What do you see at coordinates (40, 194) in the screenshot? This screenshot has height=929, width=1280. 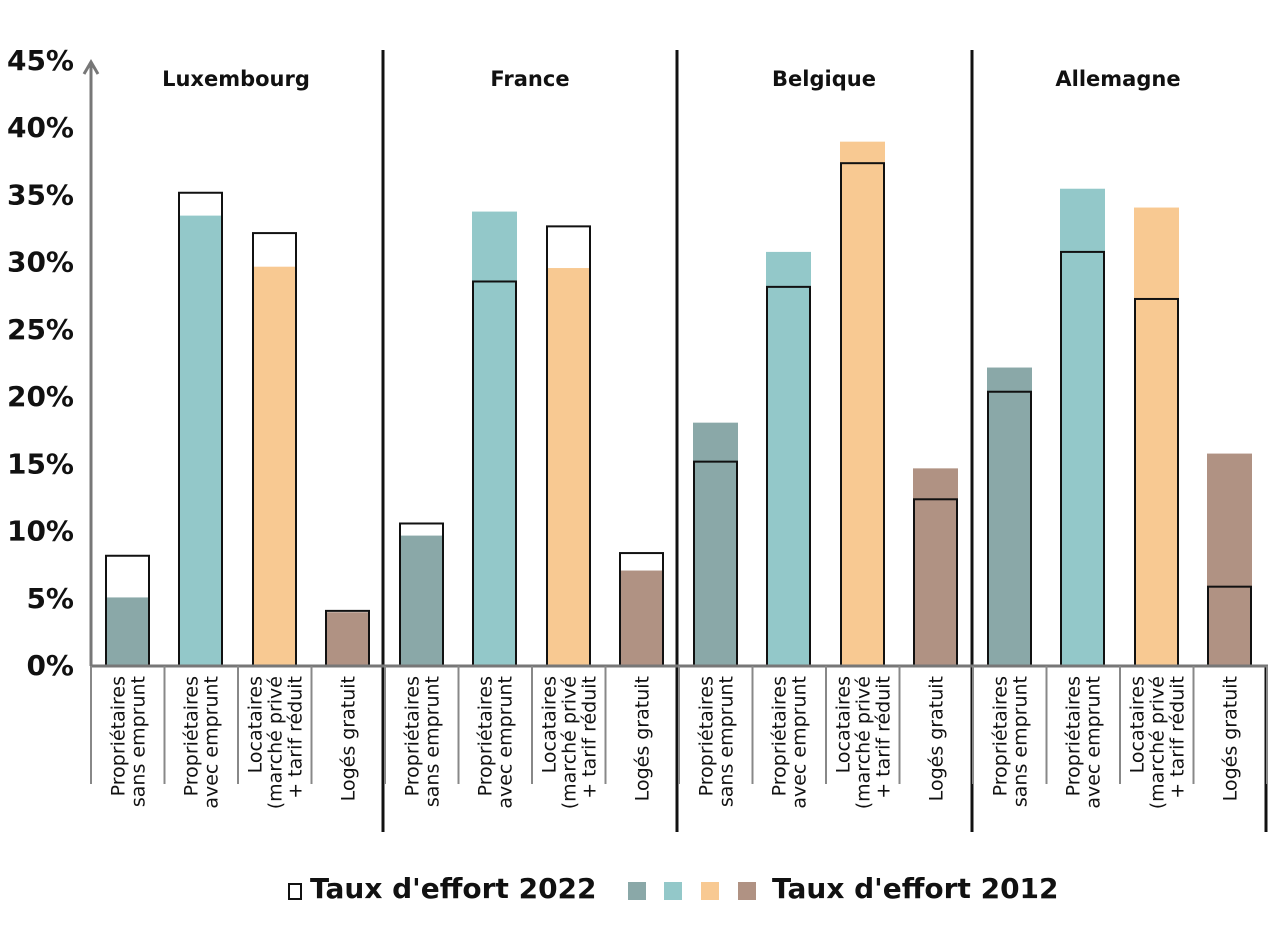 I see `y-tick-label: 35%` at bounding box center [40, 194].